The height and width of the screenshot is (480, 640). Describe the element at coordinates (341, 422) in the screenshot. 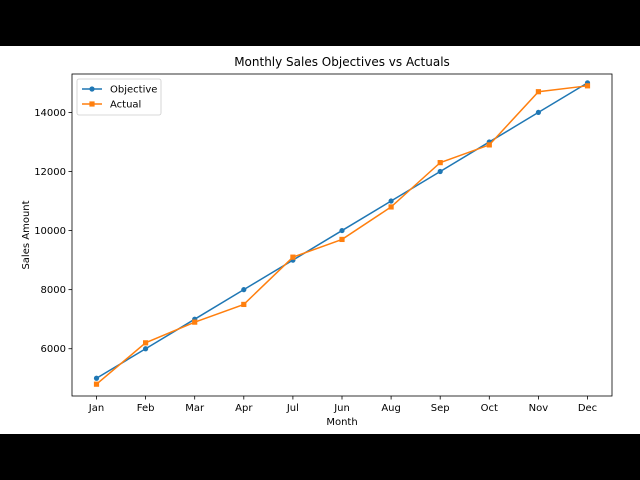

I see `x-axis-label: Month` at that location.